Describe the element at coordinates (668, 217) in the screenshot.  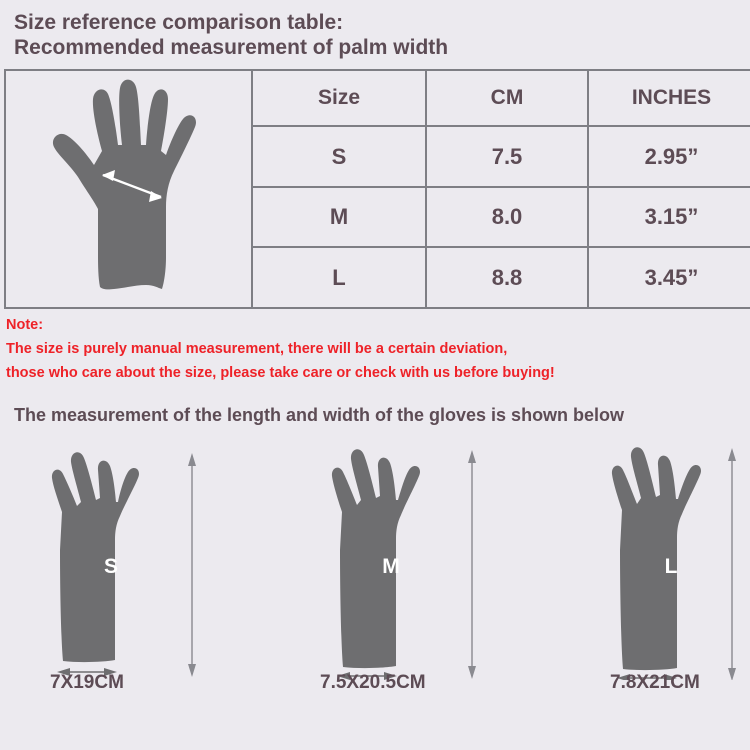
I see `cell-inches-m: 3.15”` at that location.